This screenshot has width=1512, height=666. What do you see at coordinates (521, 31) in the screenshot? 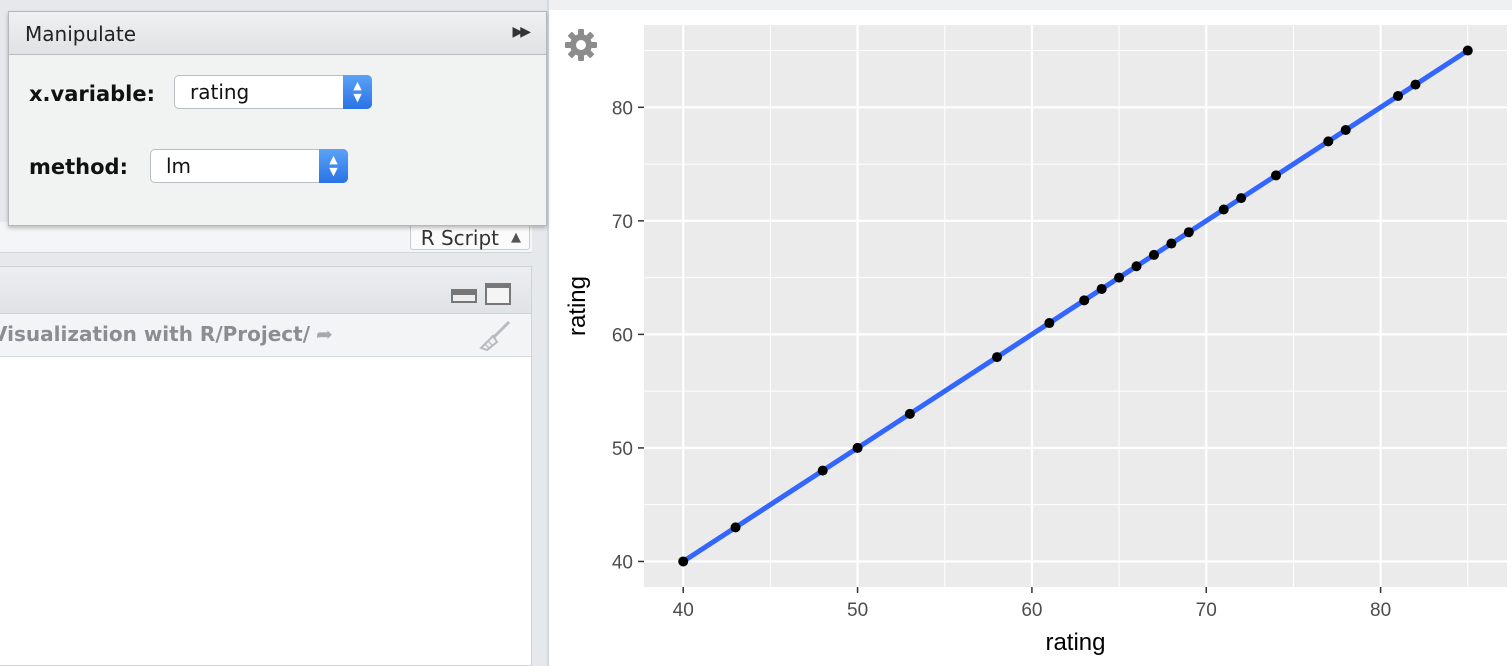
I see `collapse-panel-icon: ▶▶` at bounding box center [521, 31].